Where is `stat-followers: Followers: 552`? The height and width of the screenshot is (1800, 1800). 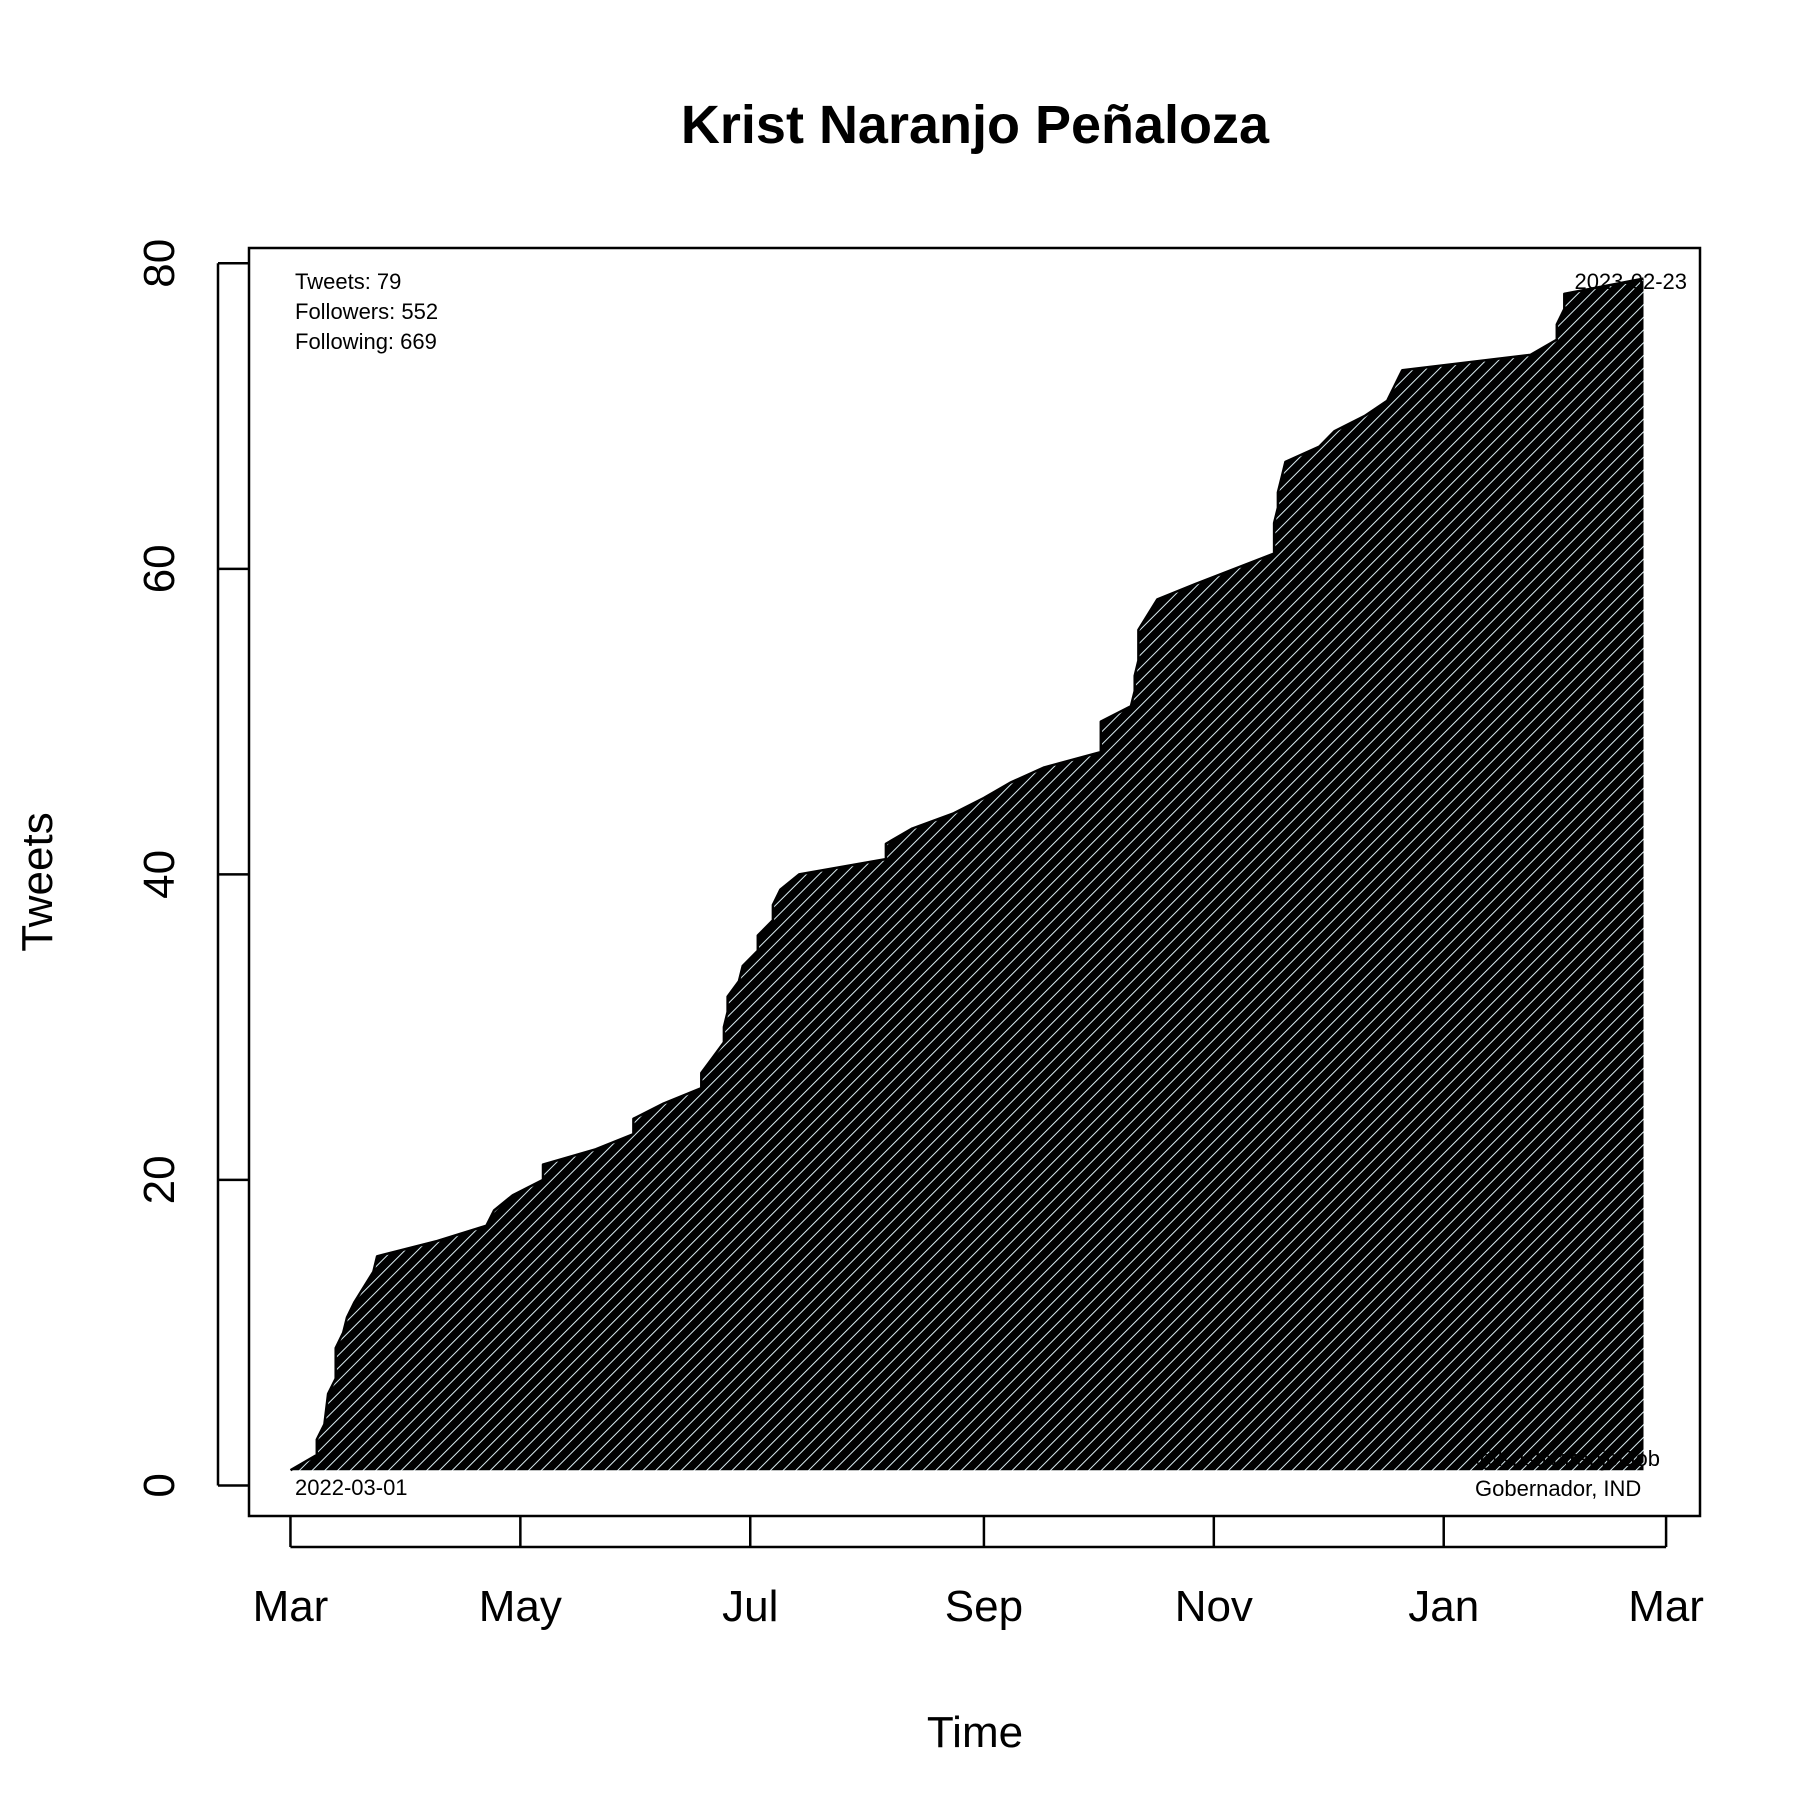 stat-followers: Followers: 552 is located at coordinates (366, 311).